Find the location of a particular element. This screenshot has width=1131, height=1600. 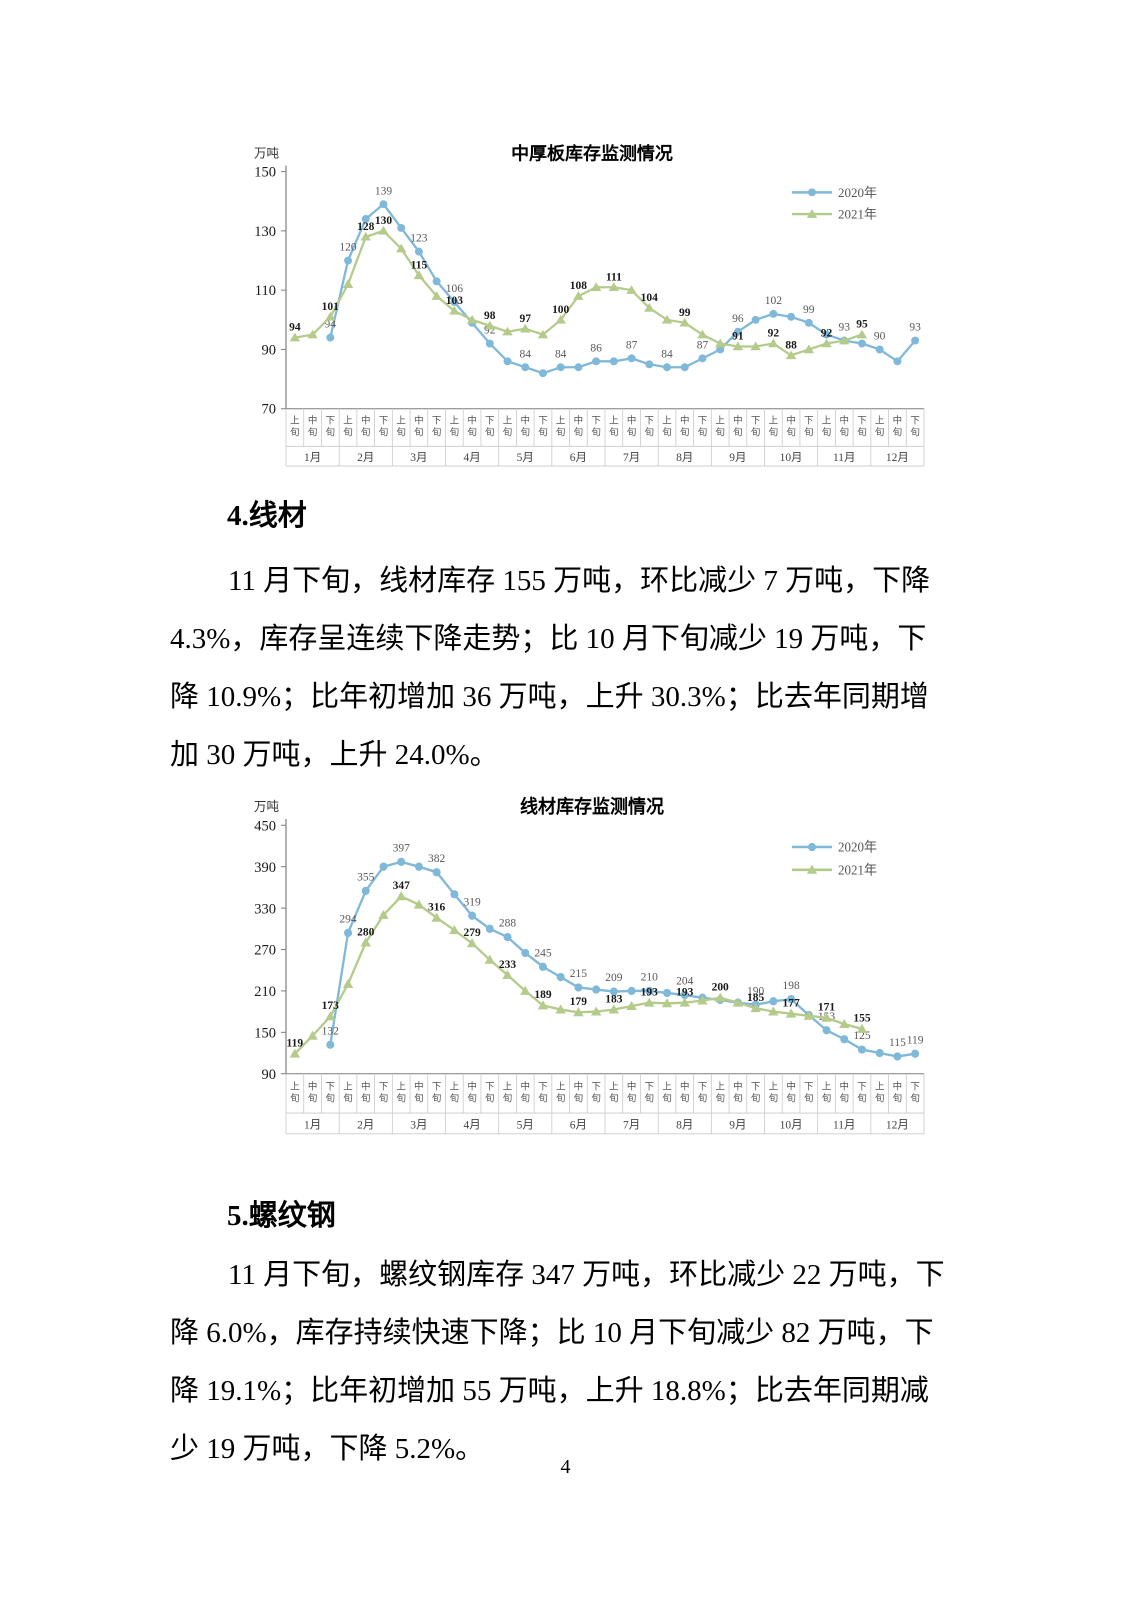

month-tick-label: 11月 is located at coordinates (844, 458).